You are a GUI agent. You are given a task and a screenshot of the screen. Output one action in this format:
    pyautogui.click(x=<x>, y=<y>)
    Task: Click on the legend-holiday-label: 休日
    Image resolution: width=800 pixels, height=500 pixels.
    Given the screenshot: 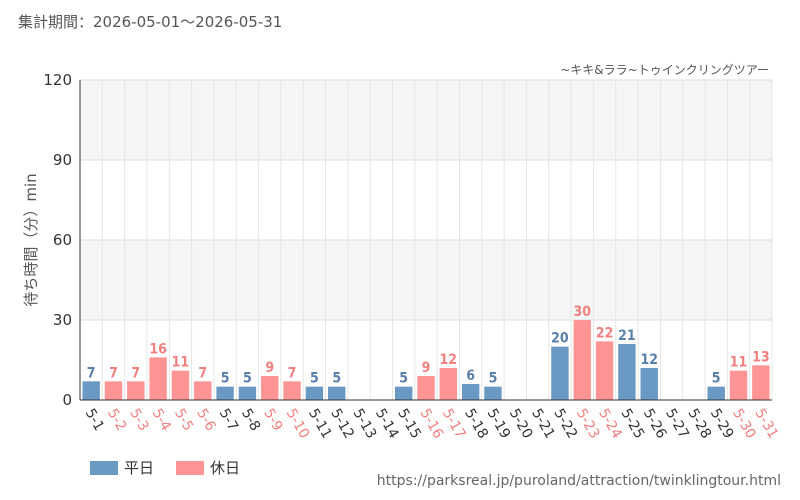 What is the action you would take?
    pyautogui.click(x=225, y=468)
    